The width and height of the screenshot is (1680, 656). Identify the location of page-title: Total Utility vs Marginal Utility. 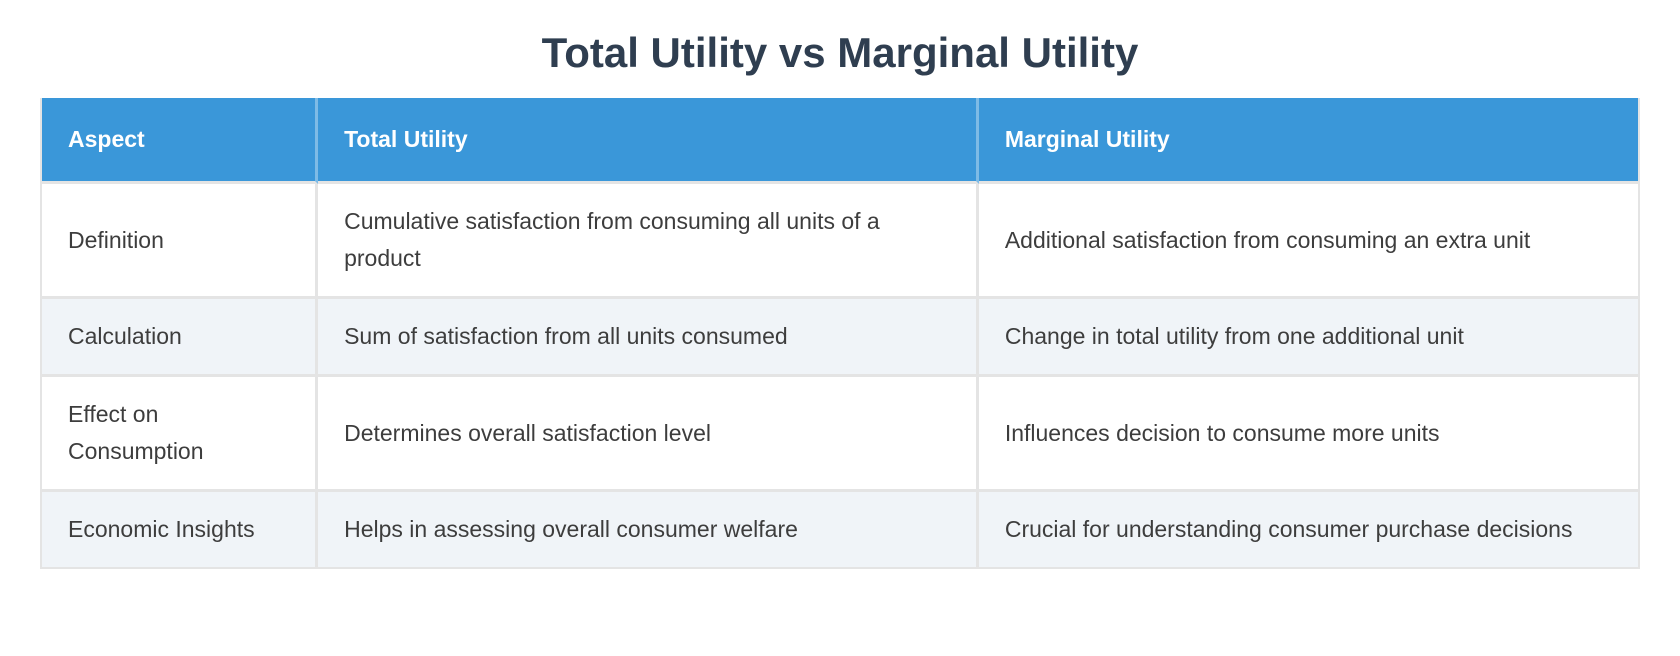
(840, 52).